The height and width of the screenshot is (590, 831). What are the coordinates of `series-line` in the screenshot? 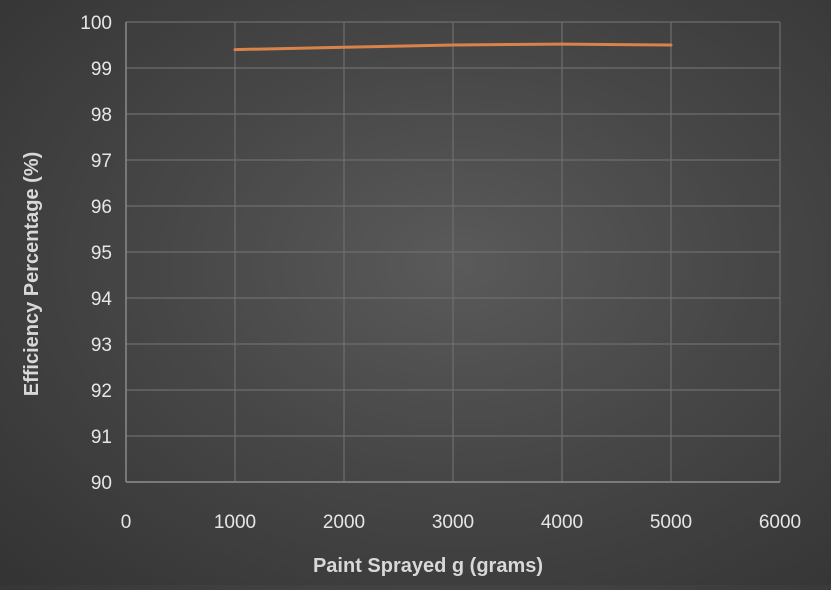 It's located at (453, 47).